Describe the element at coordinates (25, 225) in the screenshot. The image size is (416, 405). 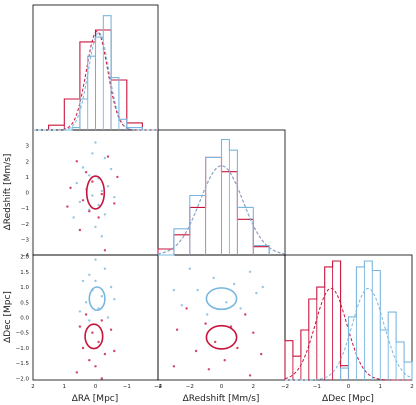
I see `y-tick-label: −2` at that location.